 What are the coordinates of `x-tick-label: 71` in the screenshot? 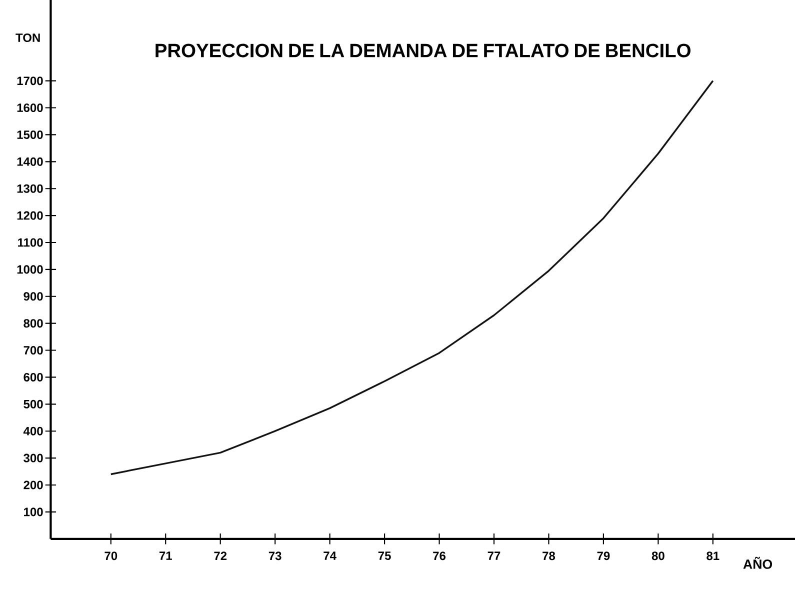 It's located at (165, 556).